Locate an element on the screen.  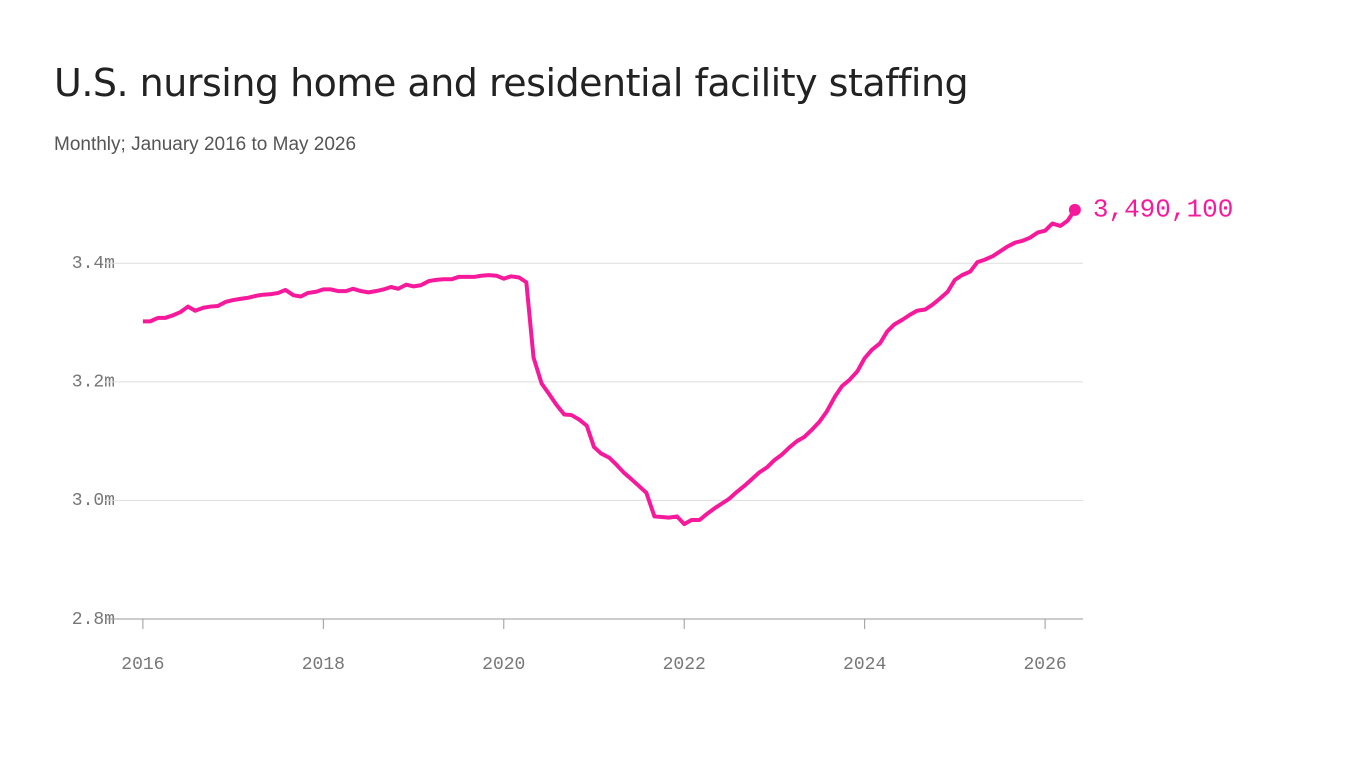
y-tick-label: 3.2m is located at coordinates (93, 383).